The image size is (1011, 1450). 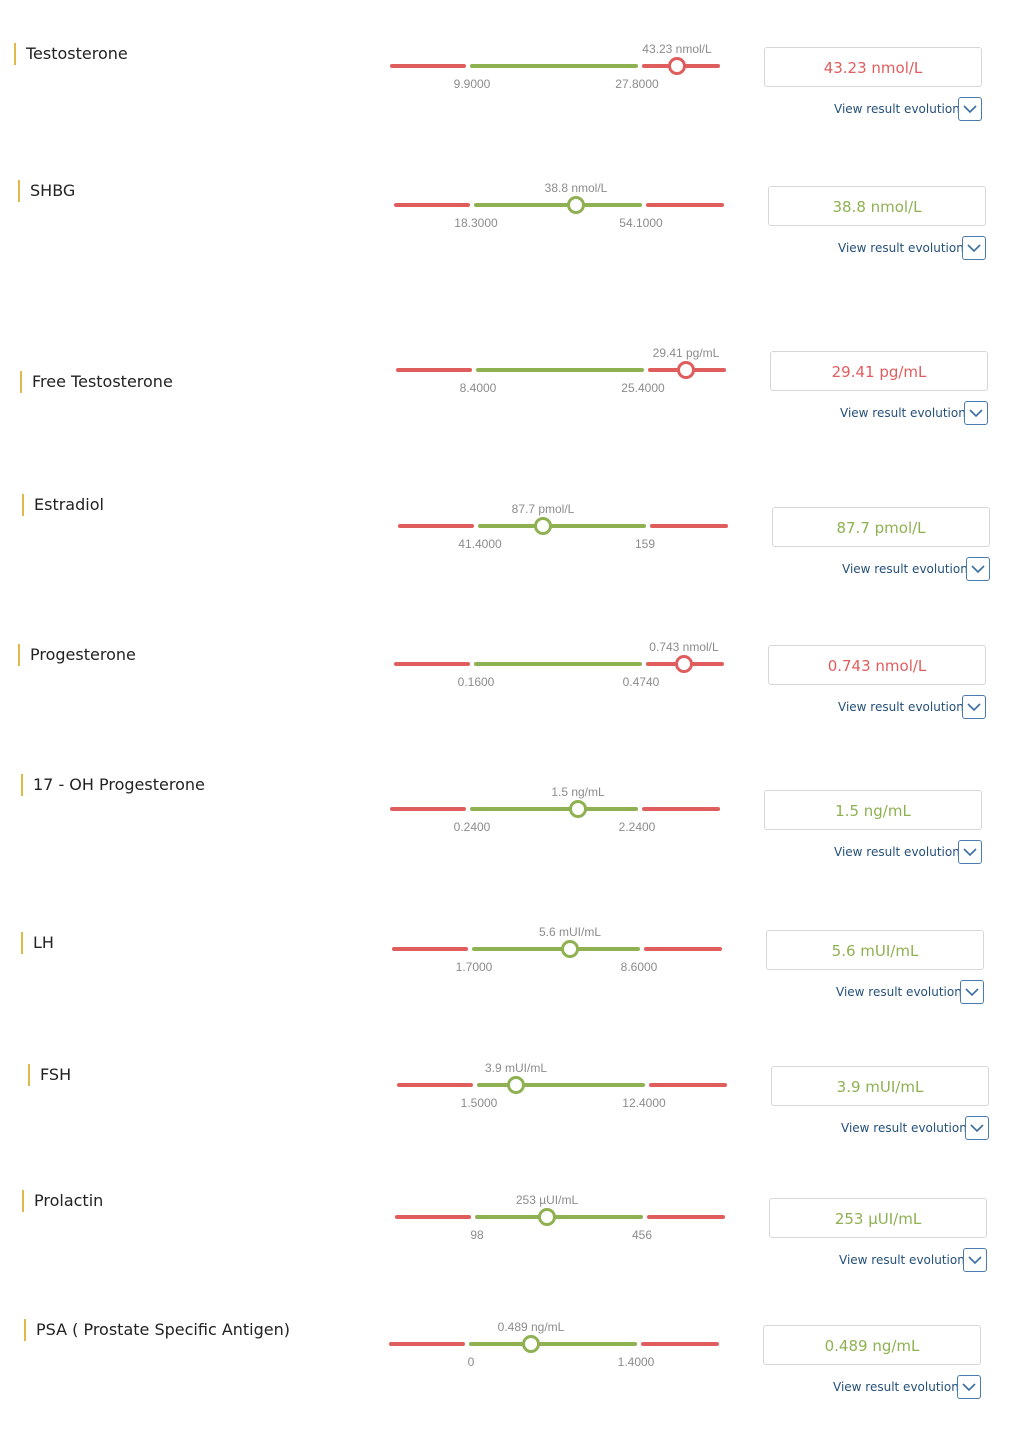 What do you see at coordinates (562, 1091) in the screenshot?
I see `range-gauge: 3.9 mUI/mL 1.5000 12.4000` at bounding box center [562, 1091].